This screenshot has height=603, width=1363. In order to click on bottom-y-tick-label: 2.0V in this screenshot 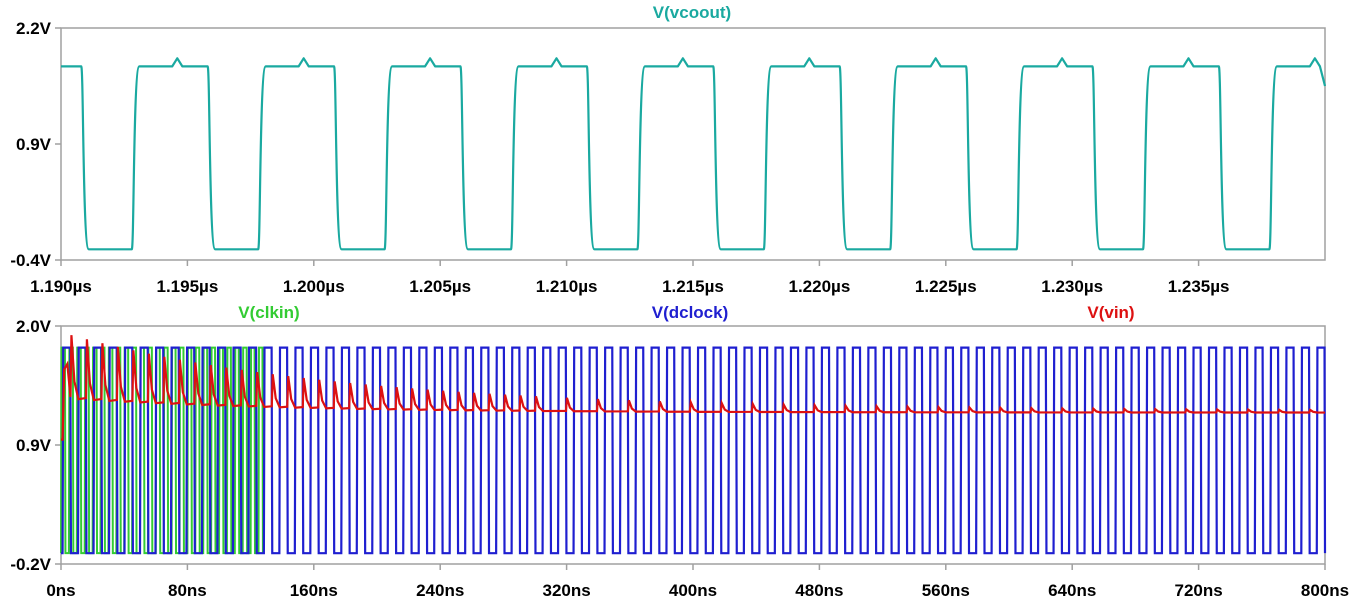, I will do `click(34, 326)`.